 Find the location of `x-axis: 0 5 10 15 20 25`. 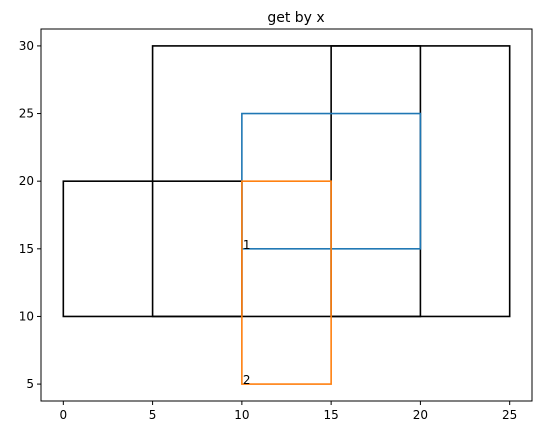

x-axis: 0 5 10 15 20 25 is located at coordinates (288, 411).